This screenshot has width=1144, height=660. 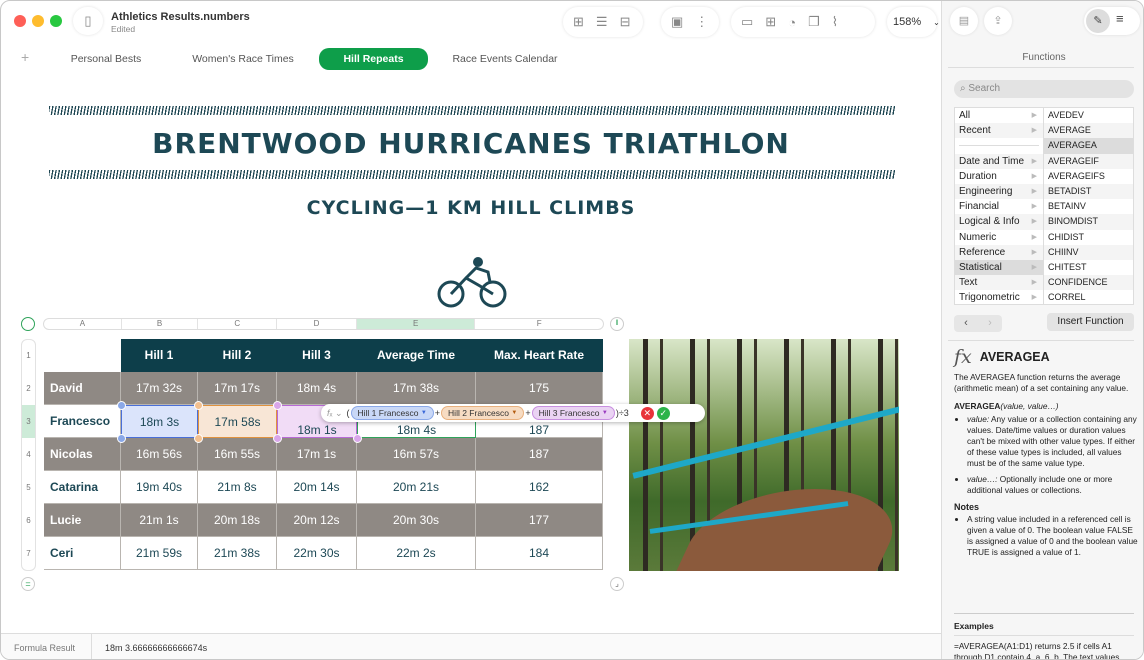 What do you see at coordinates (28, 388) in the screenshot?
I see `row-number: 2` at bounding box center [28, 388].